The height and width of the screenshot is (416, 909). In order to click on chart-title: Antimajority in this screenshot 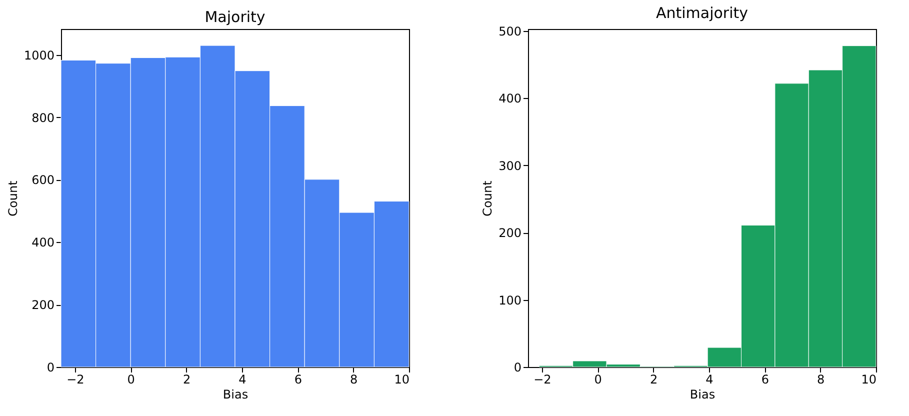, I will do `click(702, 13)`.